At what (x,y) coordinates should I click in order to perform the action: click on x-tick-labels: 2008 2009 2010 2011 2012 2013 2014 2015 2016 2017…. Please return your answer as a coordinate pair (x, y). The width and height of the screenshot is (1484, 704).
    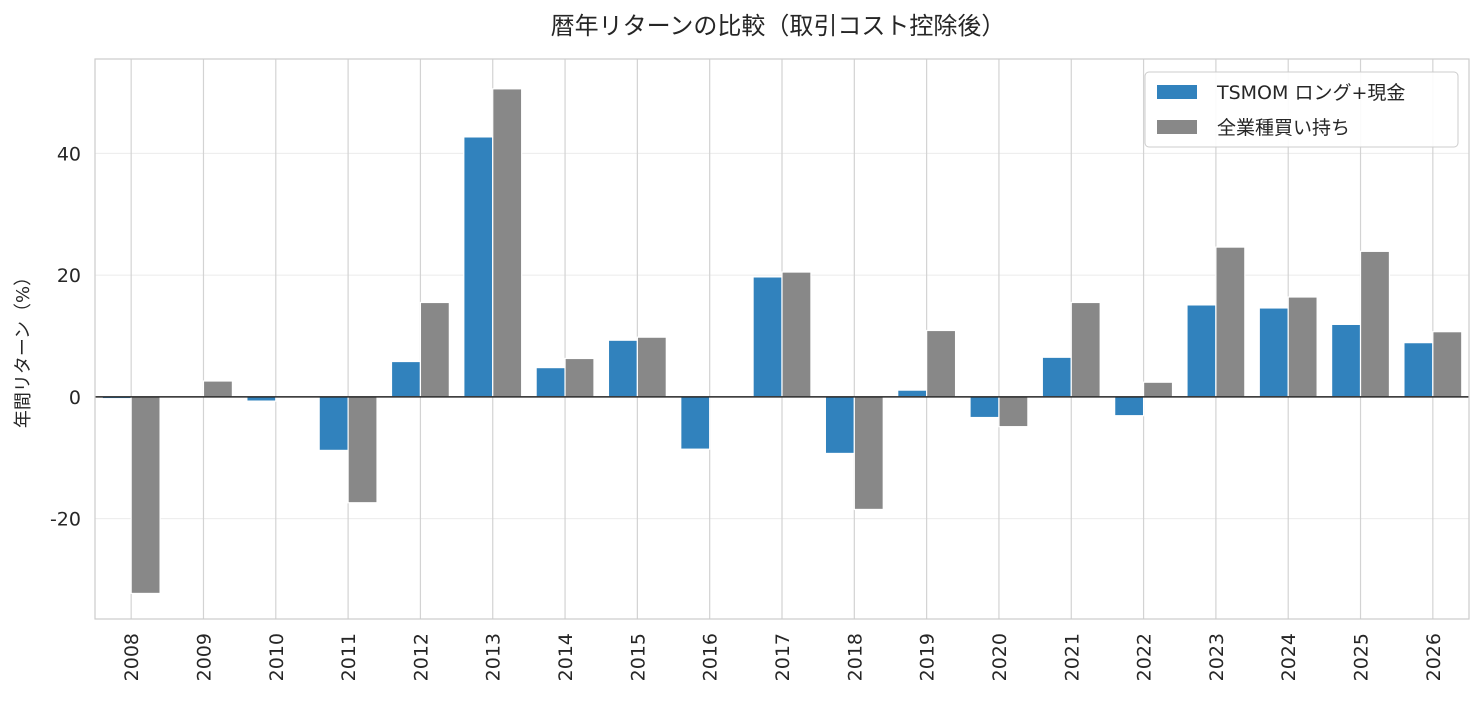
    Looking at the image, I should click on (783, 657).